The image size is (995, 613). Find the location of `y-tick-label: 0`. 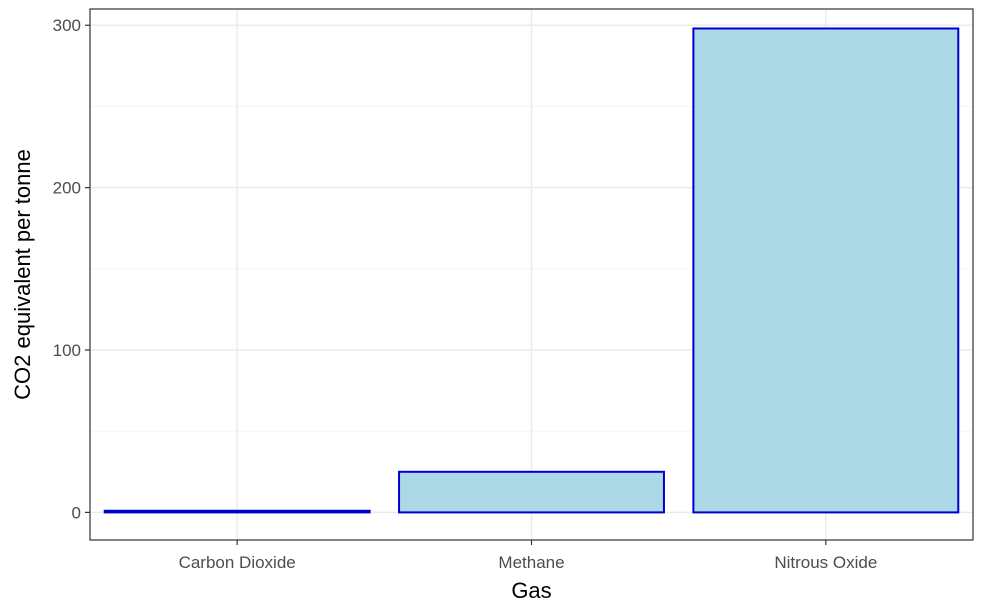

y-tick-label: 0 is located at coordinates (76, 512).